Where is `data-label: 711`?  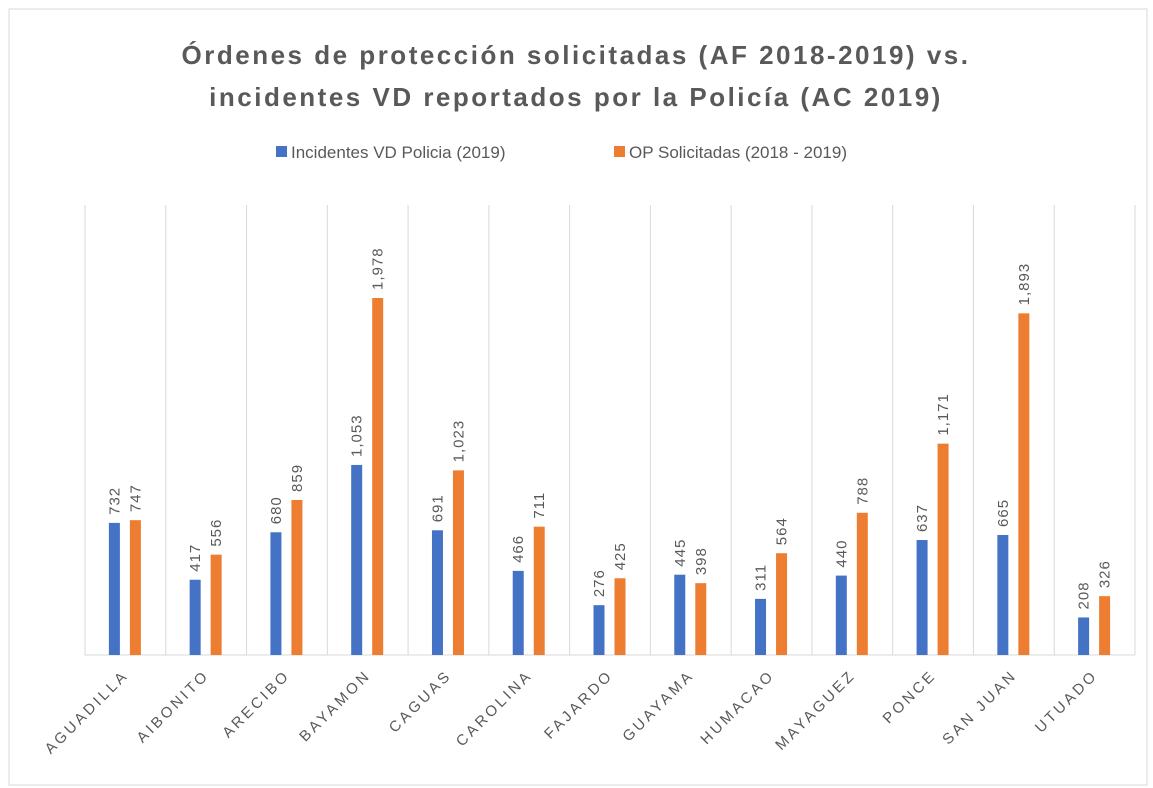
data-label: 711 is located at coordinates (539, 505).